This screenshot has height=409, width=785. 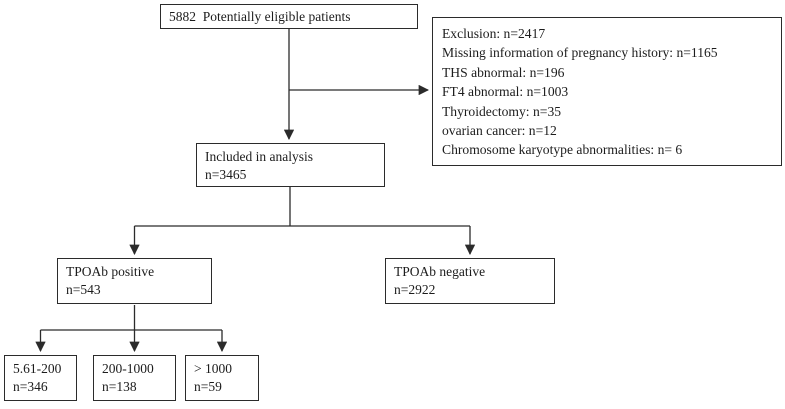 I want to click on exclusion-ovarian-cancer: ovarian cancer: n=12, so click(x=499, y=131).